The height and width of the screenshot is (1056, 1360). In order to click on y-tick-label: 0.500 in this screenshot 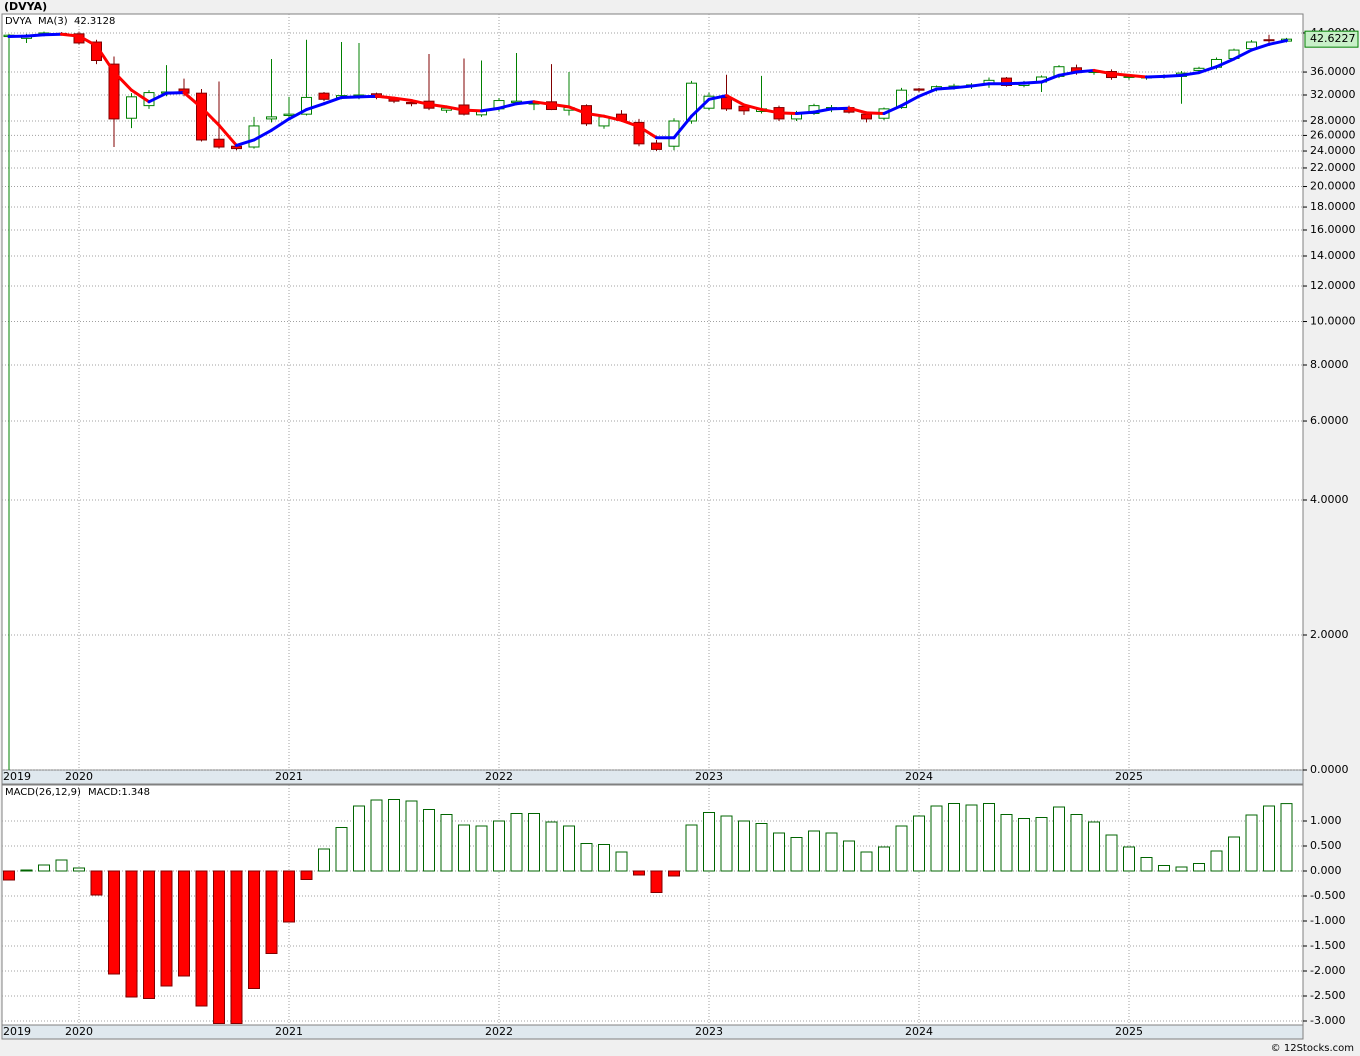, I will do `click(1326, 845)`.